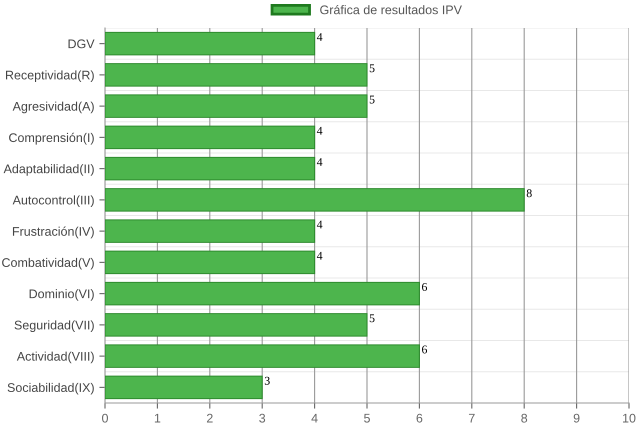 The height and width of the screenshot is (431, 639). What do you see at coordinates (471, 418) in the screenshot?
I see `x-tick-label: 7` at bounding box center [471, 418].